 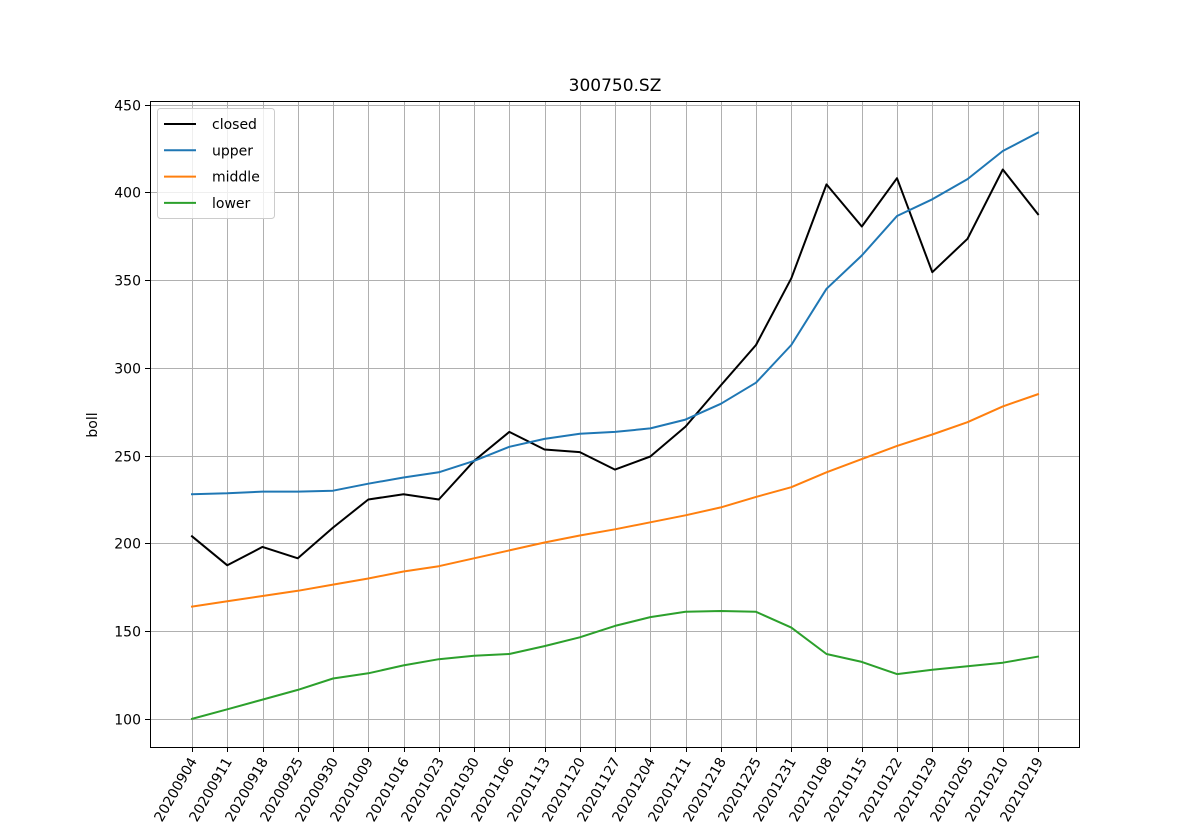 I want to click on y-tick-label: 300, so click(x=127, y=370).